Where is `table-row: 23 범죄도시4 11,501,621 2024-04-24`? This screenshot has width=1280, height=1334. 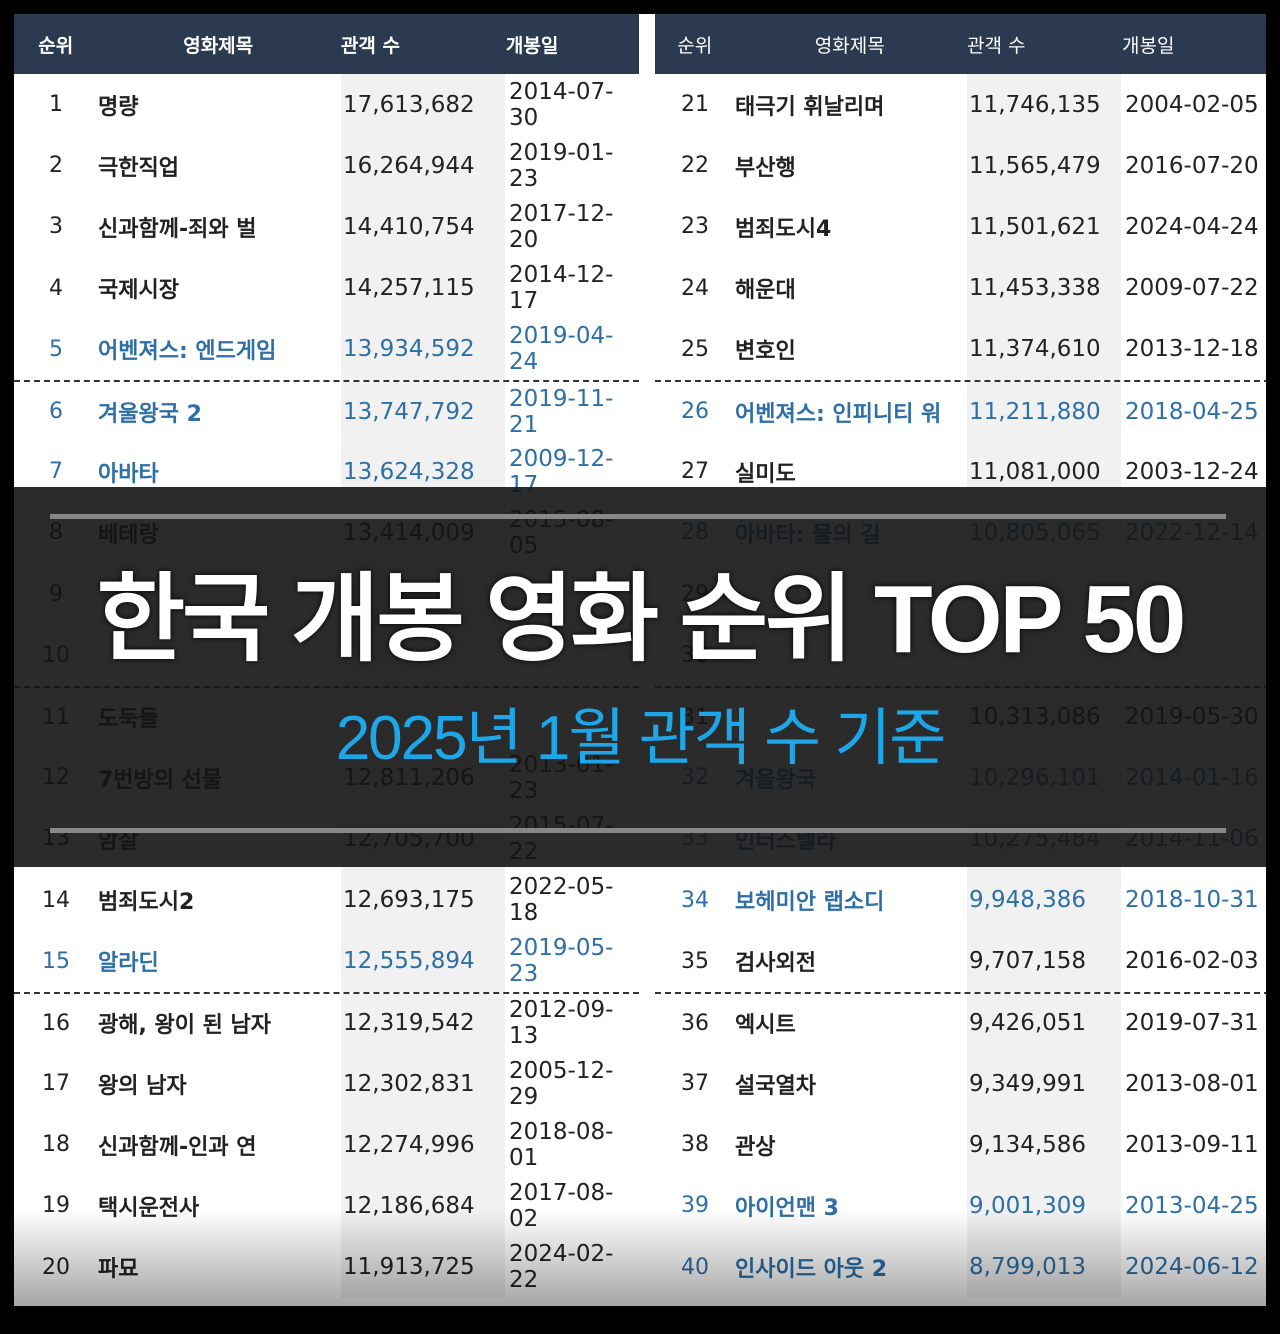
table-row: 23 범죄도시4 11,501,621 2024-04-24 is located at coordinates (960, 227).